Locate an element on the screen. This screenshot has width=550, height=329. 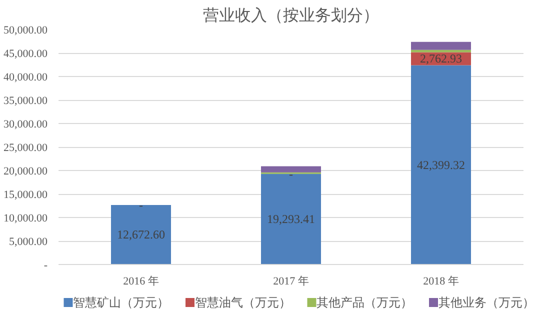
x-tick-label: 2018 年 is located at coordinates (441, 282).